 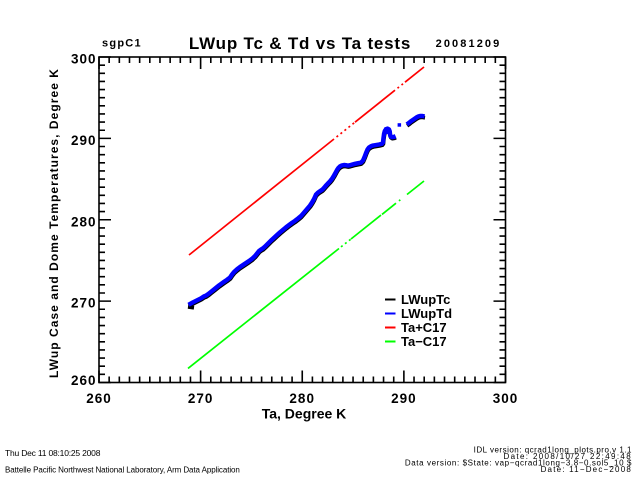 What do you see at coordinates (300, 43) in the screenshot?
I see `svg-text: LWup Tc & Td vs Ta tests` at bounding box center [300, 43].